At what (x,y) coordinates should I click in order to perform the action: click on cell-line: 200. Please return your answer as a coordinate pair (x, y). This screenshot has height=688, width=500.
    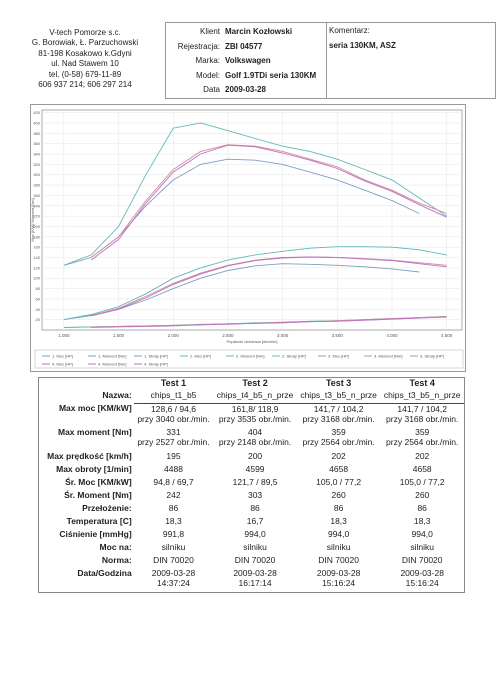
    Looking at the image, I should click on (255, 456).